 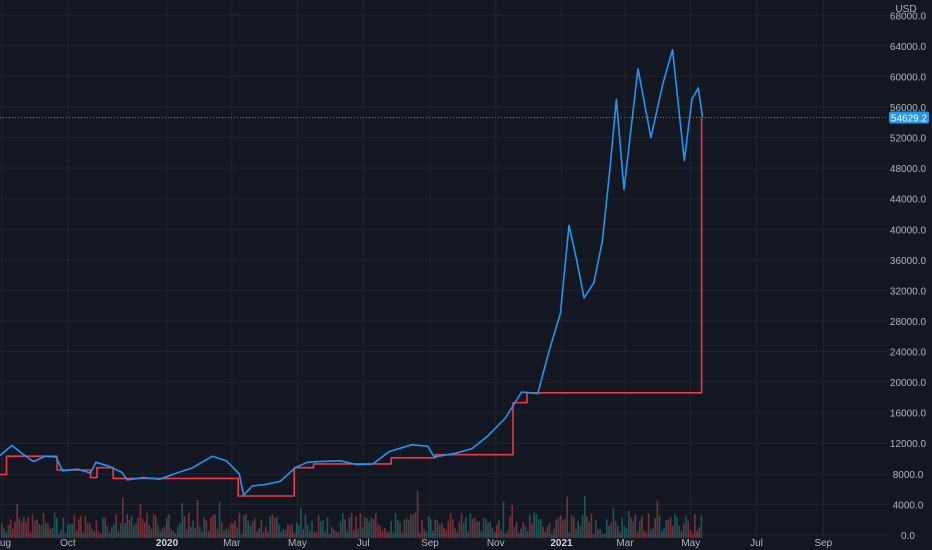 I want to click on y-tick-label: 64000.0, so click(x=908, y=47).